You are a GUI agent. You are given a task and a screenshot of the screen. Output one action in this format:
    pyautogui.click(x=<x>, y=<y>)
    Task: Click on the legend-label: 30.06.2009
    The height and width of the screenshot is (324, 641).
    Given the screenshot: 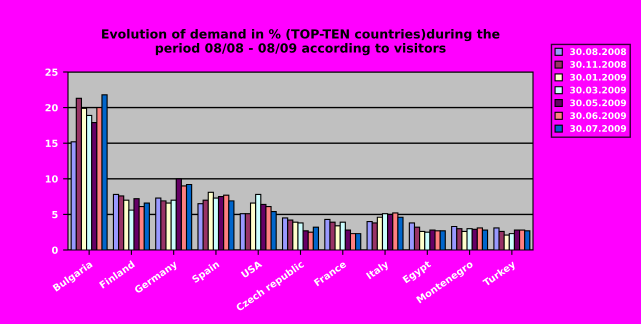 What is the action you would take?
    pyautogui.click(x=598, y=116)
    